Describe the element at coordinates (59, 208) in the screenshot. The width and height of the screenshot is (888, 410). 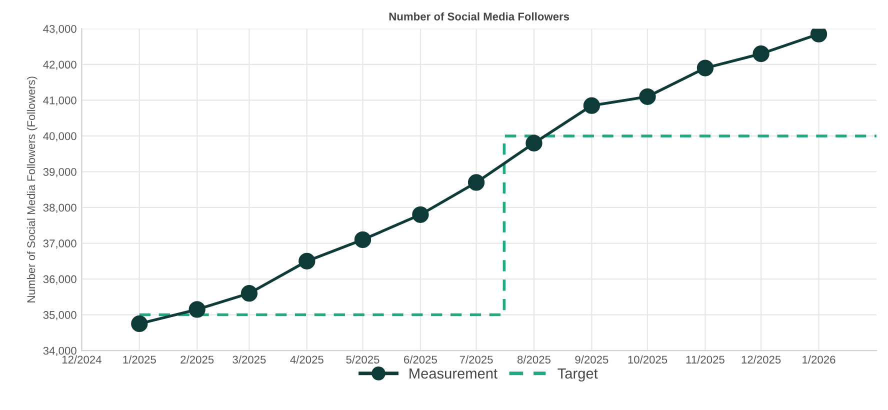
I see `y-tick-label: 38,000` at that location.